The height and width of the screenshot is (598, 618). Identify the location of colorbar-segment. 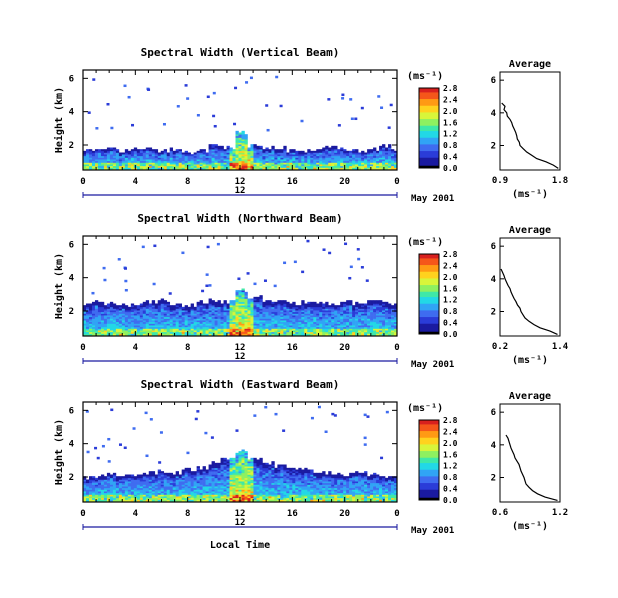
(429, 308).